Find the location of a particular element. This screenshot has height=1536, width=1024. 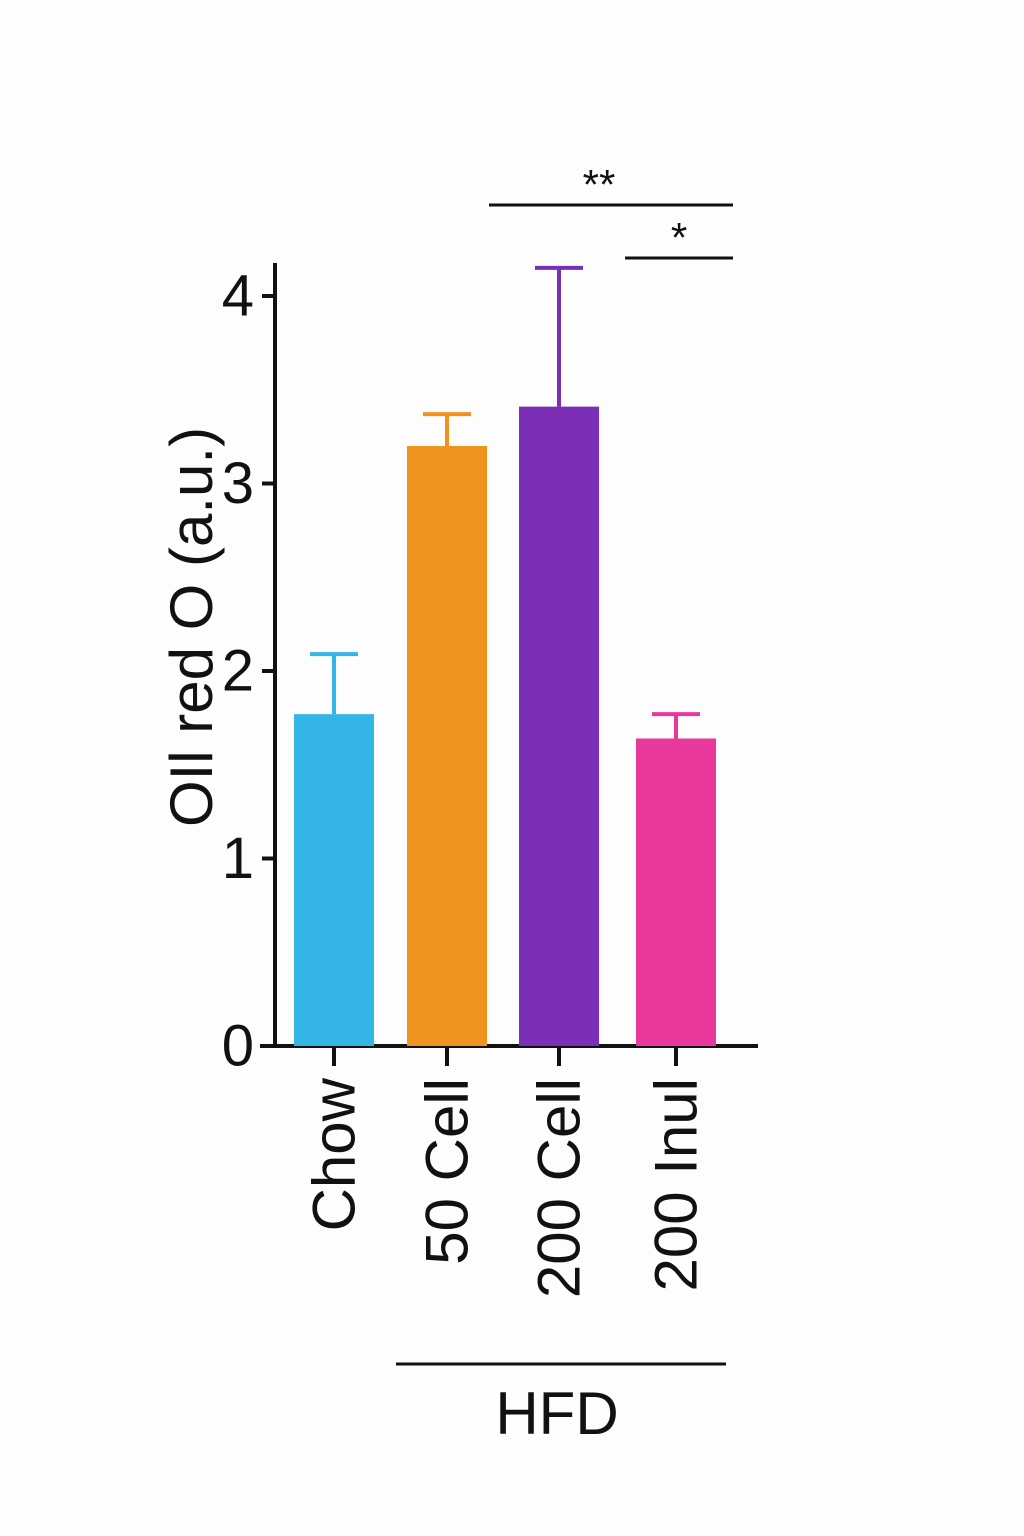

significance-group: *** is located at coordinates (611, 211).